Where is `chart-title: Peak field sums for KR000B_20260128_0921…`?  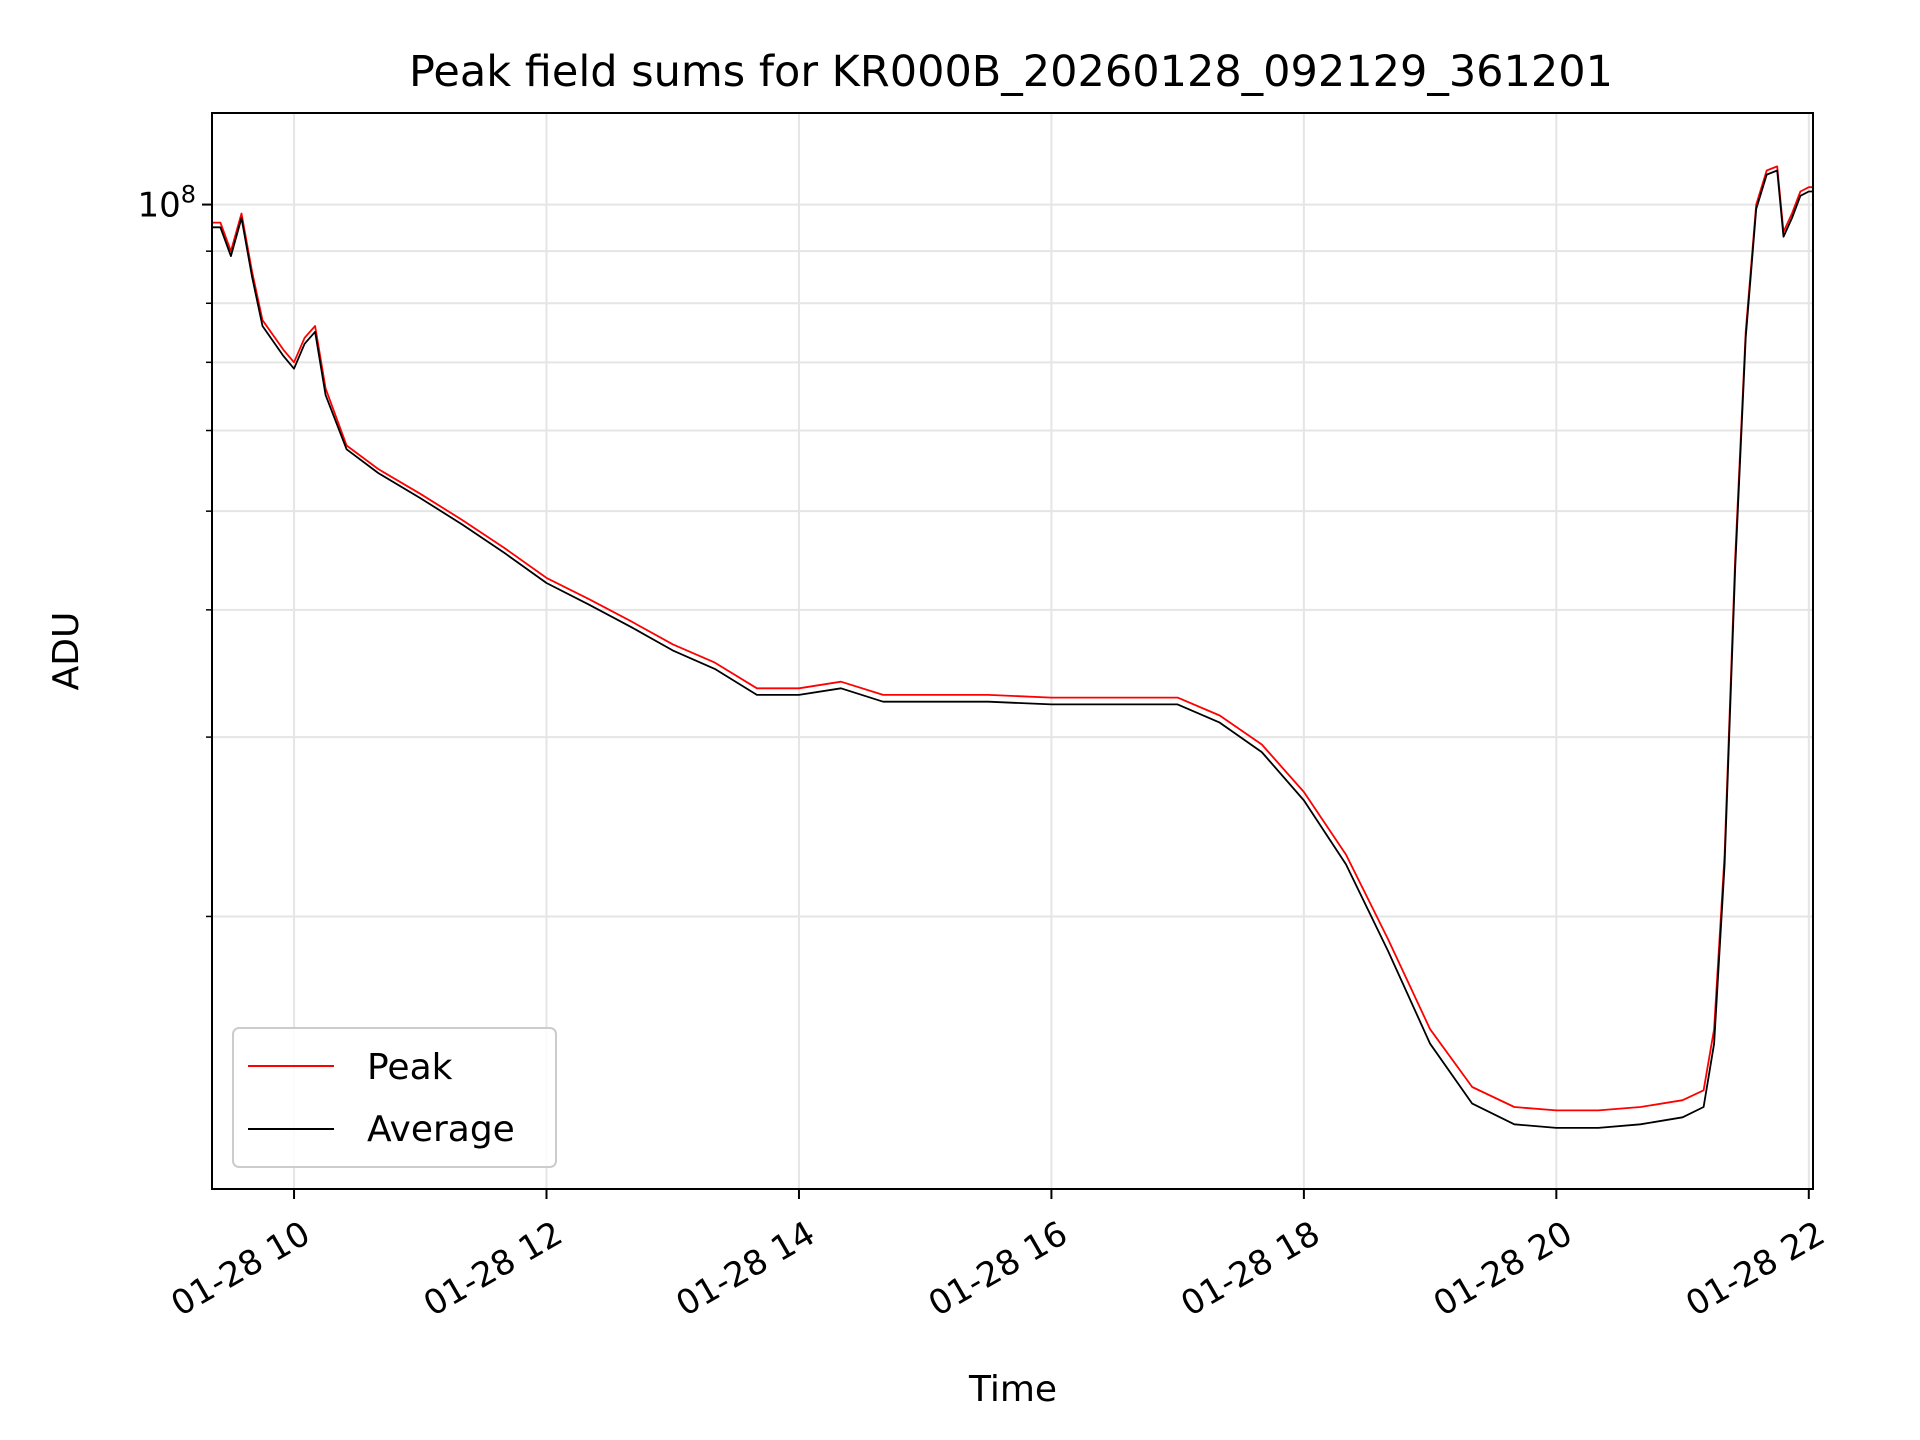 chart-title: Peak field sums for KR000B_20260128_0921… is located at coordinates (1011, 72).